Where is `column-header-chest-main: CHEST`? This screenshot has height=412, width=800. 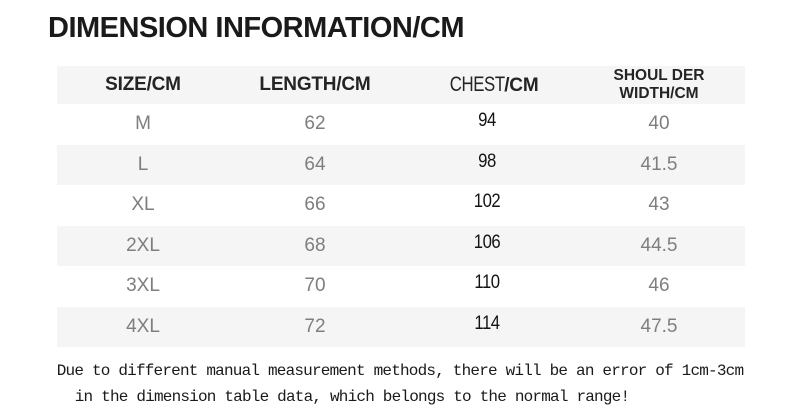 column-header-chest-main: CHEST is located at coordinates (477, 84).